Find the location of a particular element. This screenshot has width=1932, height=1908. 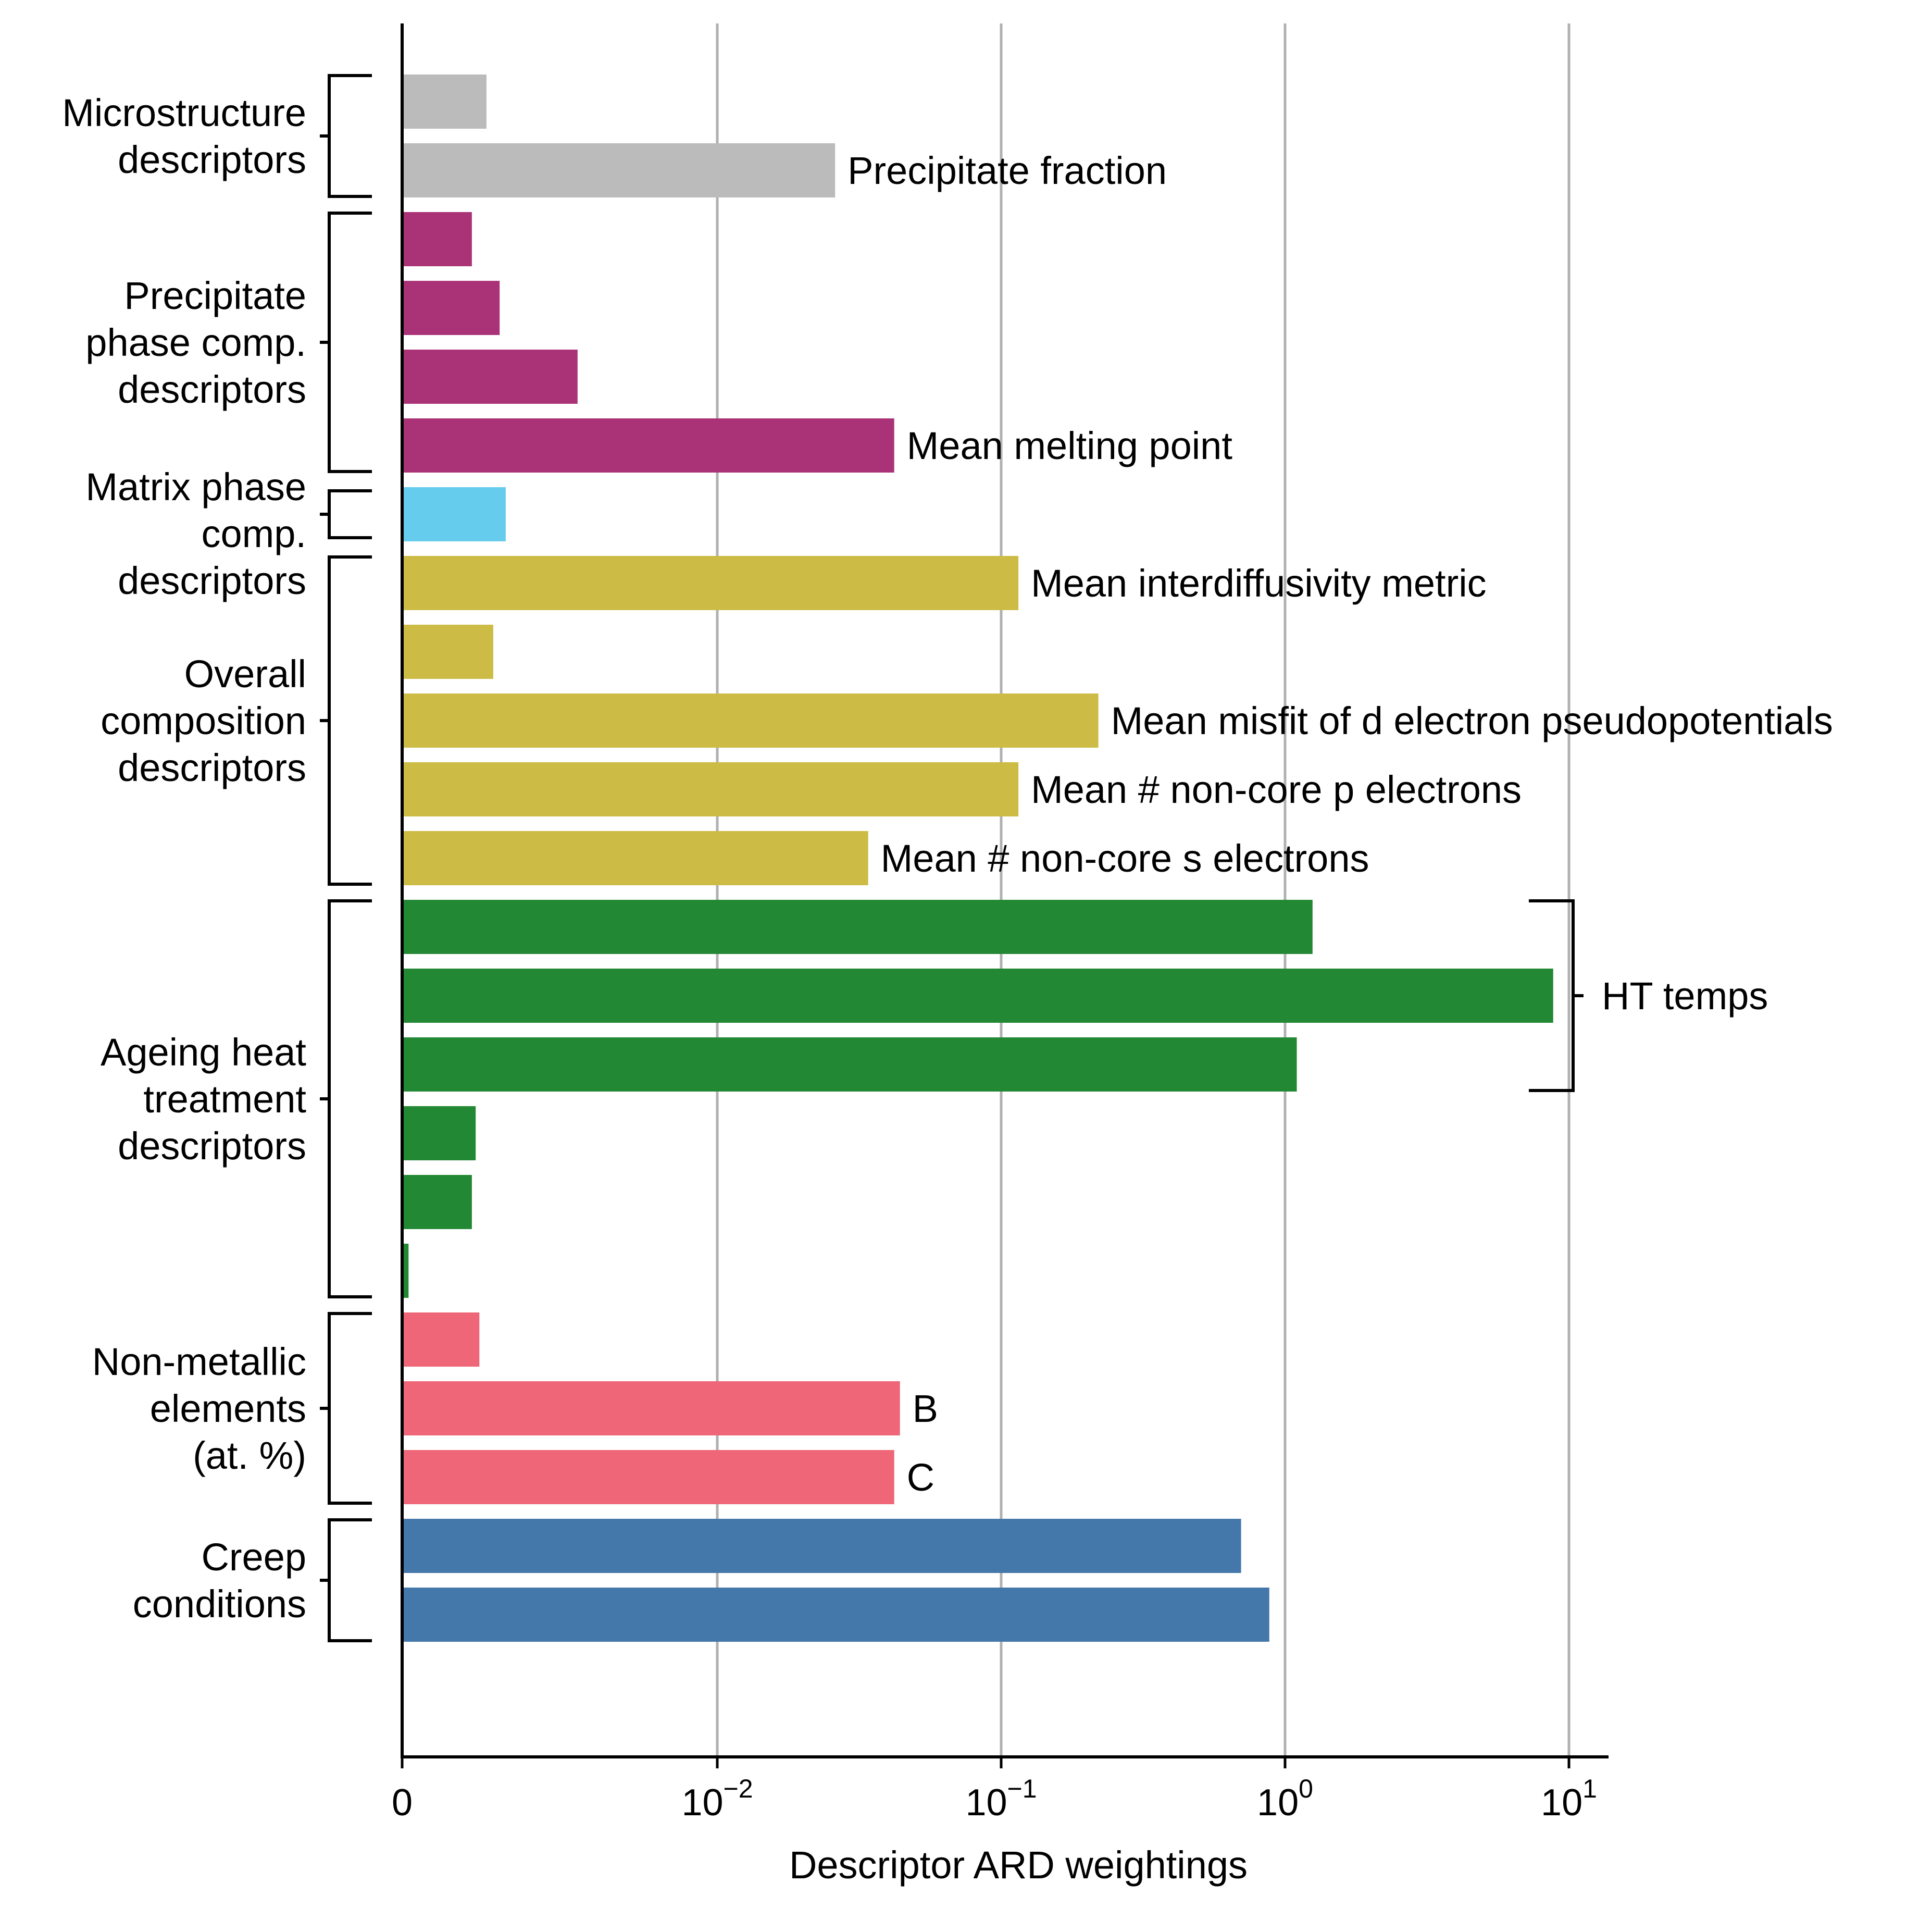

group-label: treatment is located at coordinates (225, 1099).